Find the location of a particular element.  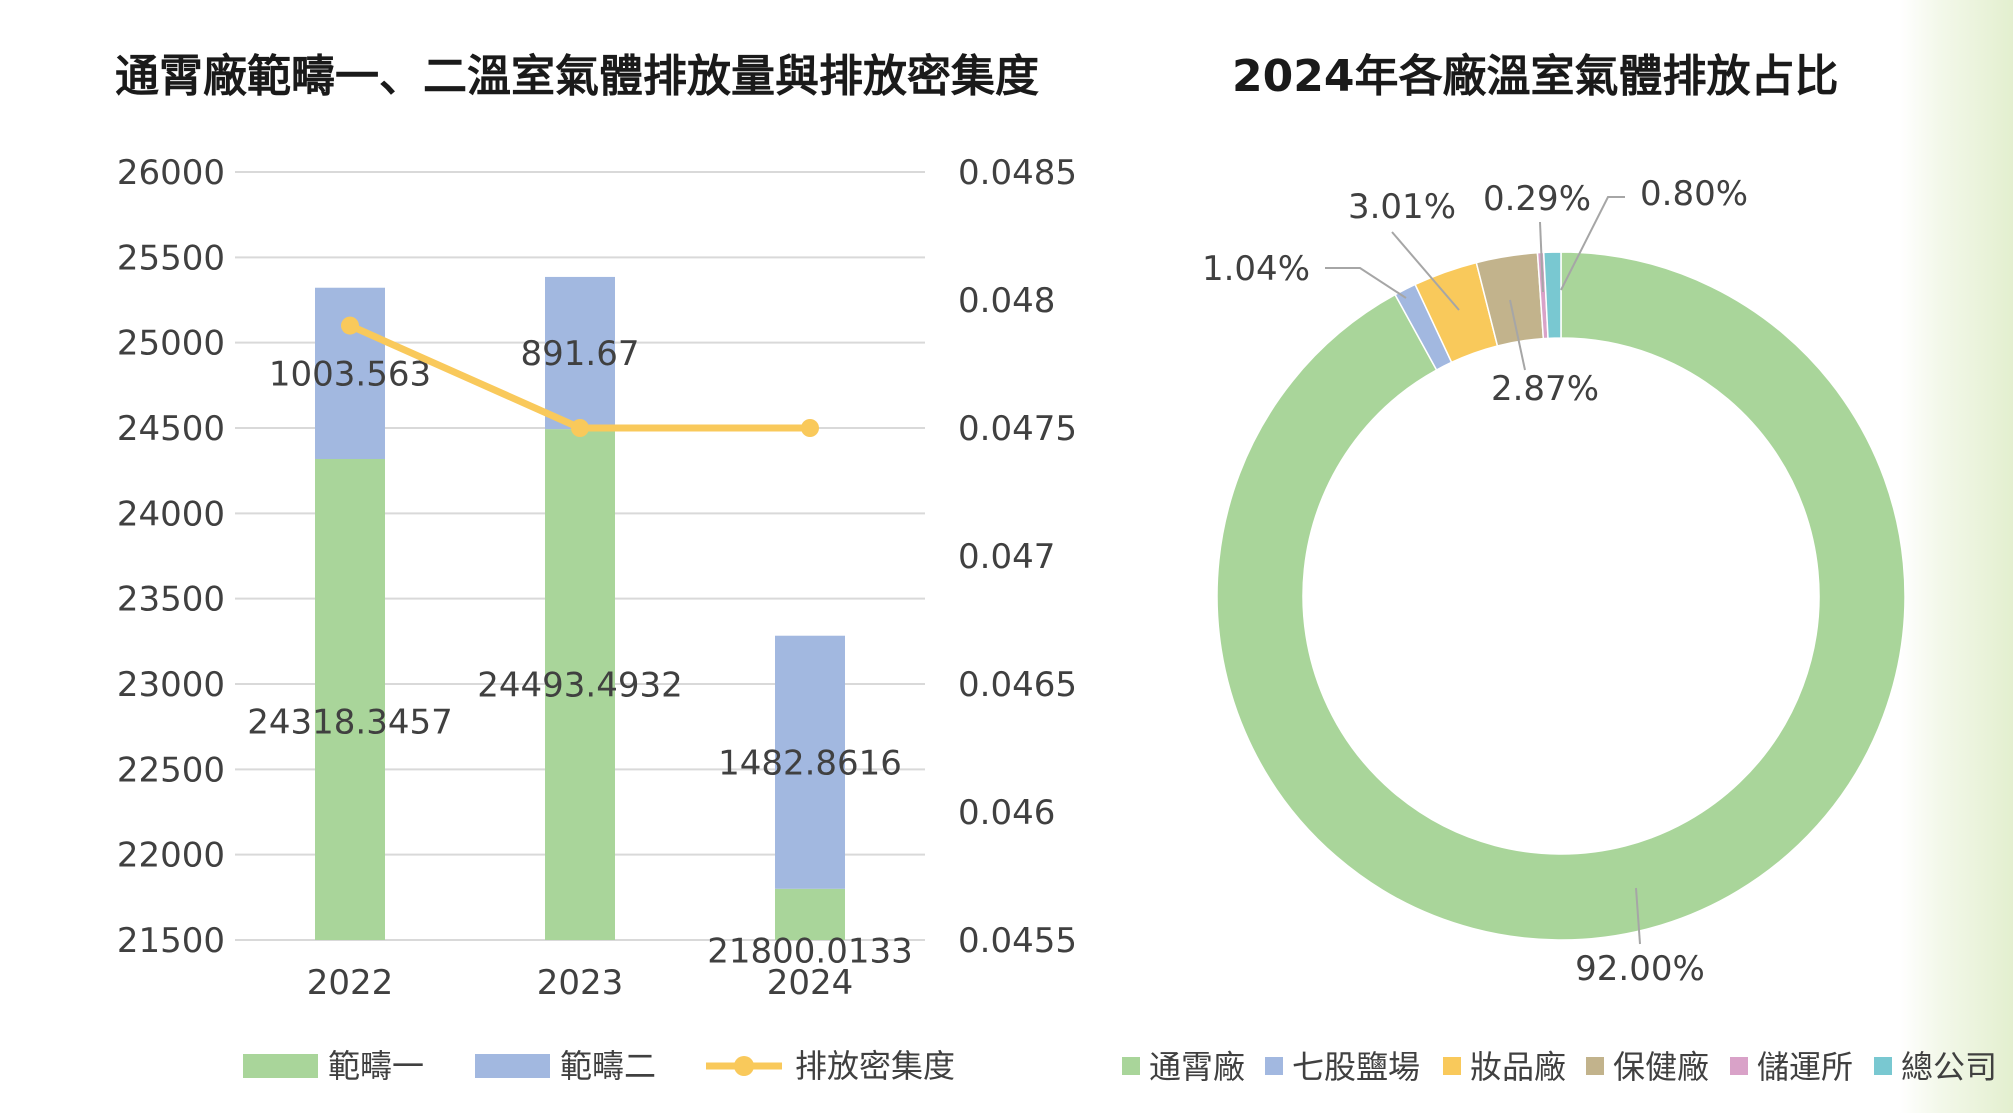

data-label-slice: 0.80% is located at coordinates (1694, 194).